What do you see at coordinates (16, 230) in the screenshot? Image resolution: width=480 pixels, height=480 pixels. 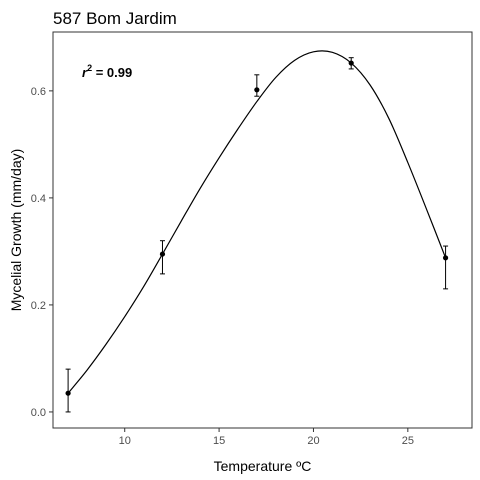 I see `y-axis-label: Mycelial Growth (mm/day)` at bounding box center [16, 230].